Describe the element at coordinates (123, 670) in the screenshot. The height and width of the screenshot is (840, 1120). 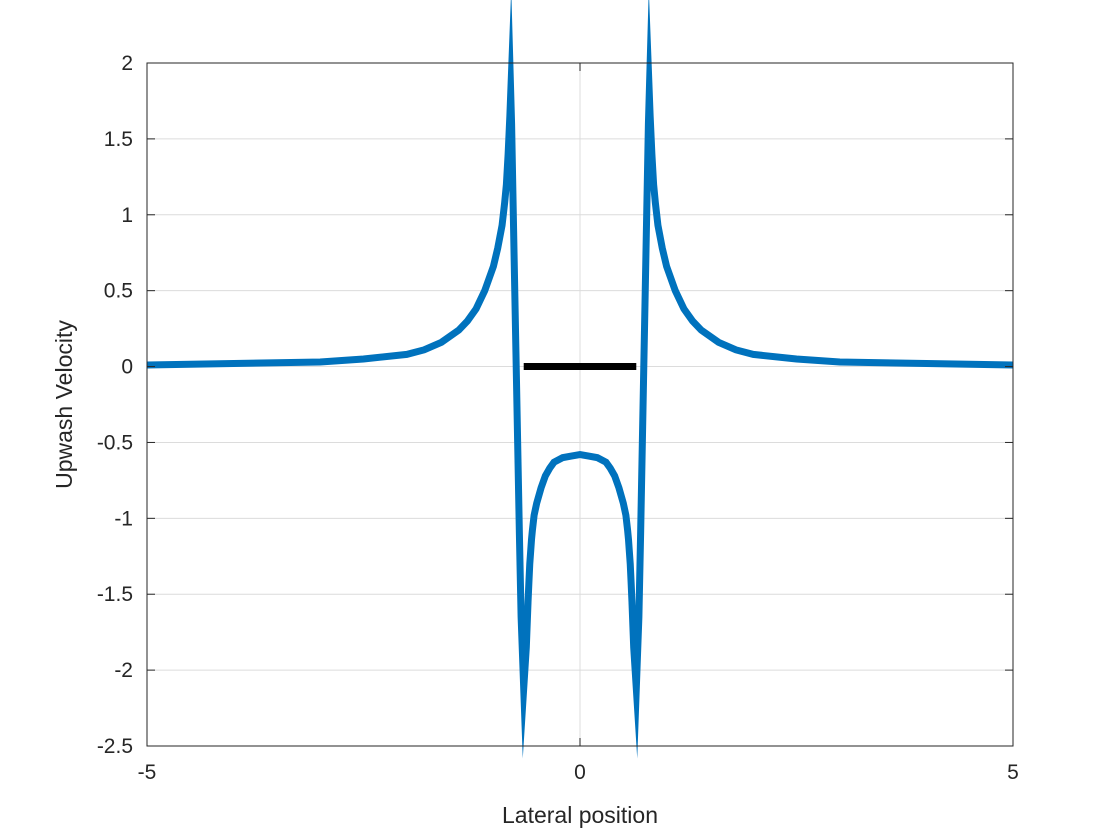
I see `y-tick-label: -2` at that location.